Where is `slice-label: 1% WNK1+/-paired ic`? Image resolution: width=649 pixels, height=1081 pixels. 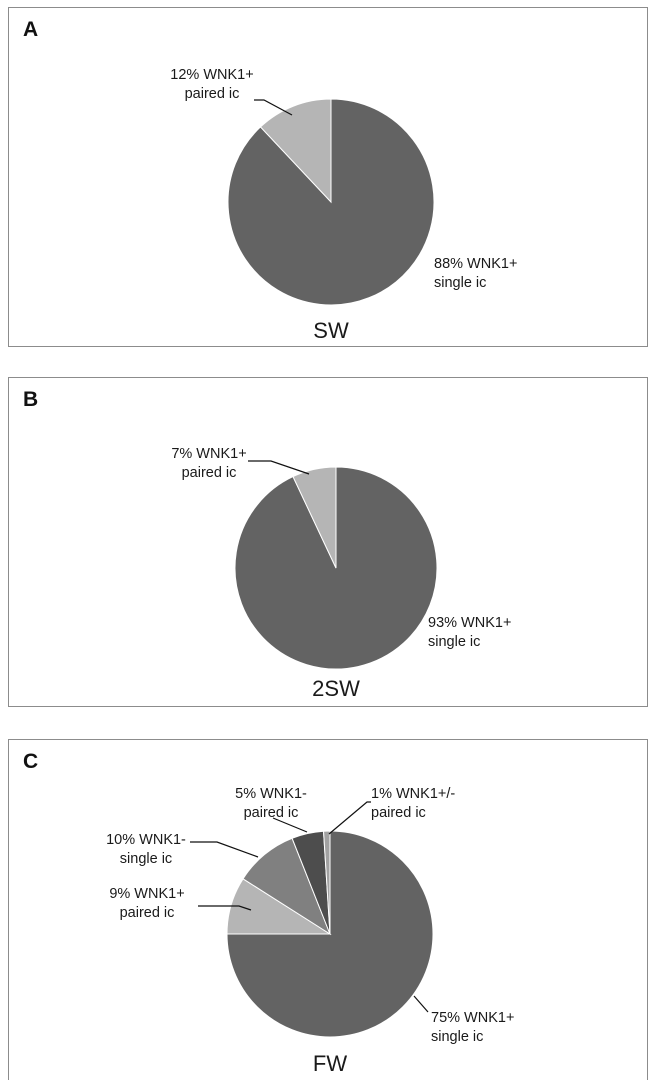
slice-label: 1% WNK1+/-paired ic is located at coordinates (413, 803).